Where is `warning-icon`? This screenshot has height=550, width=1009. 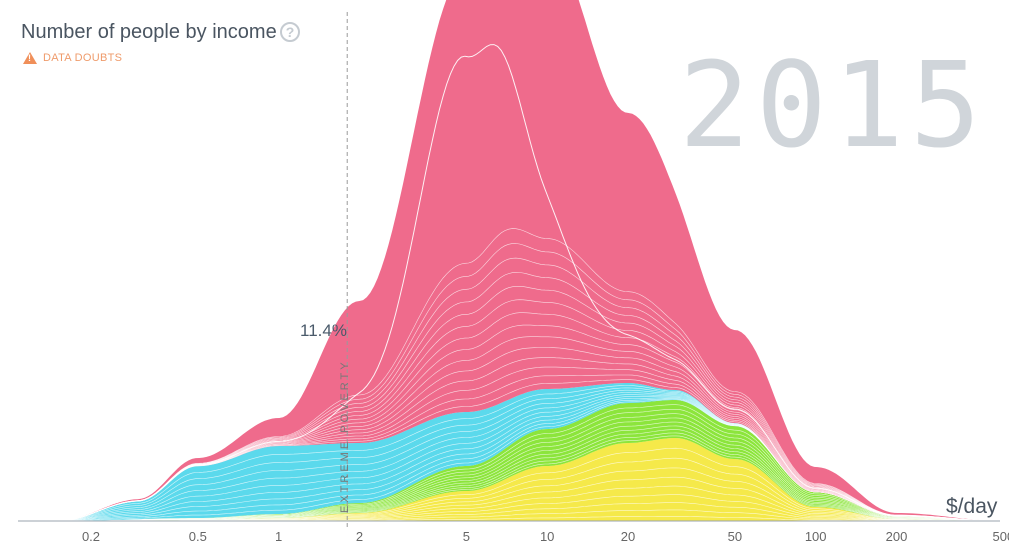
warning-icon is located at coordinates (30, 58).